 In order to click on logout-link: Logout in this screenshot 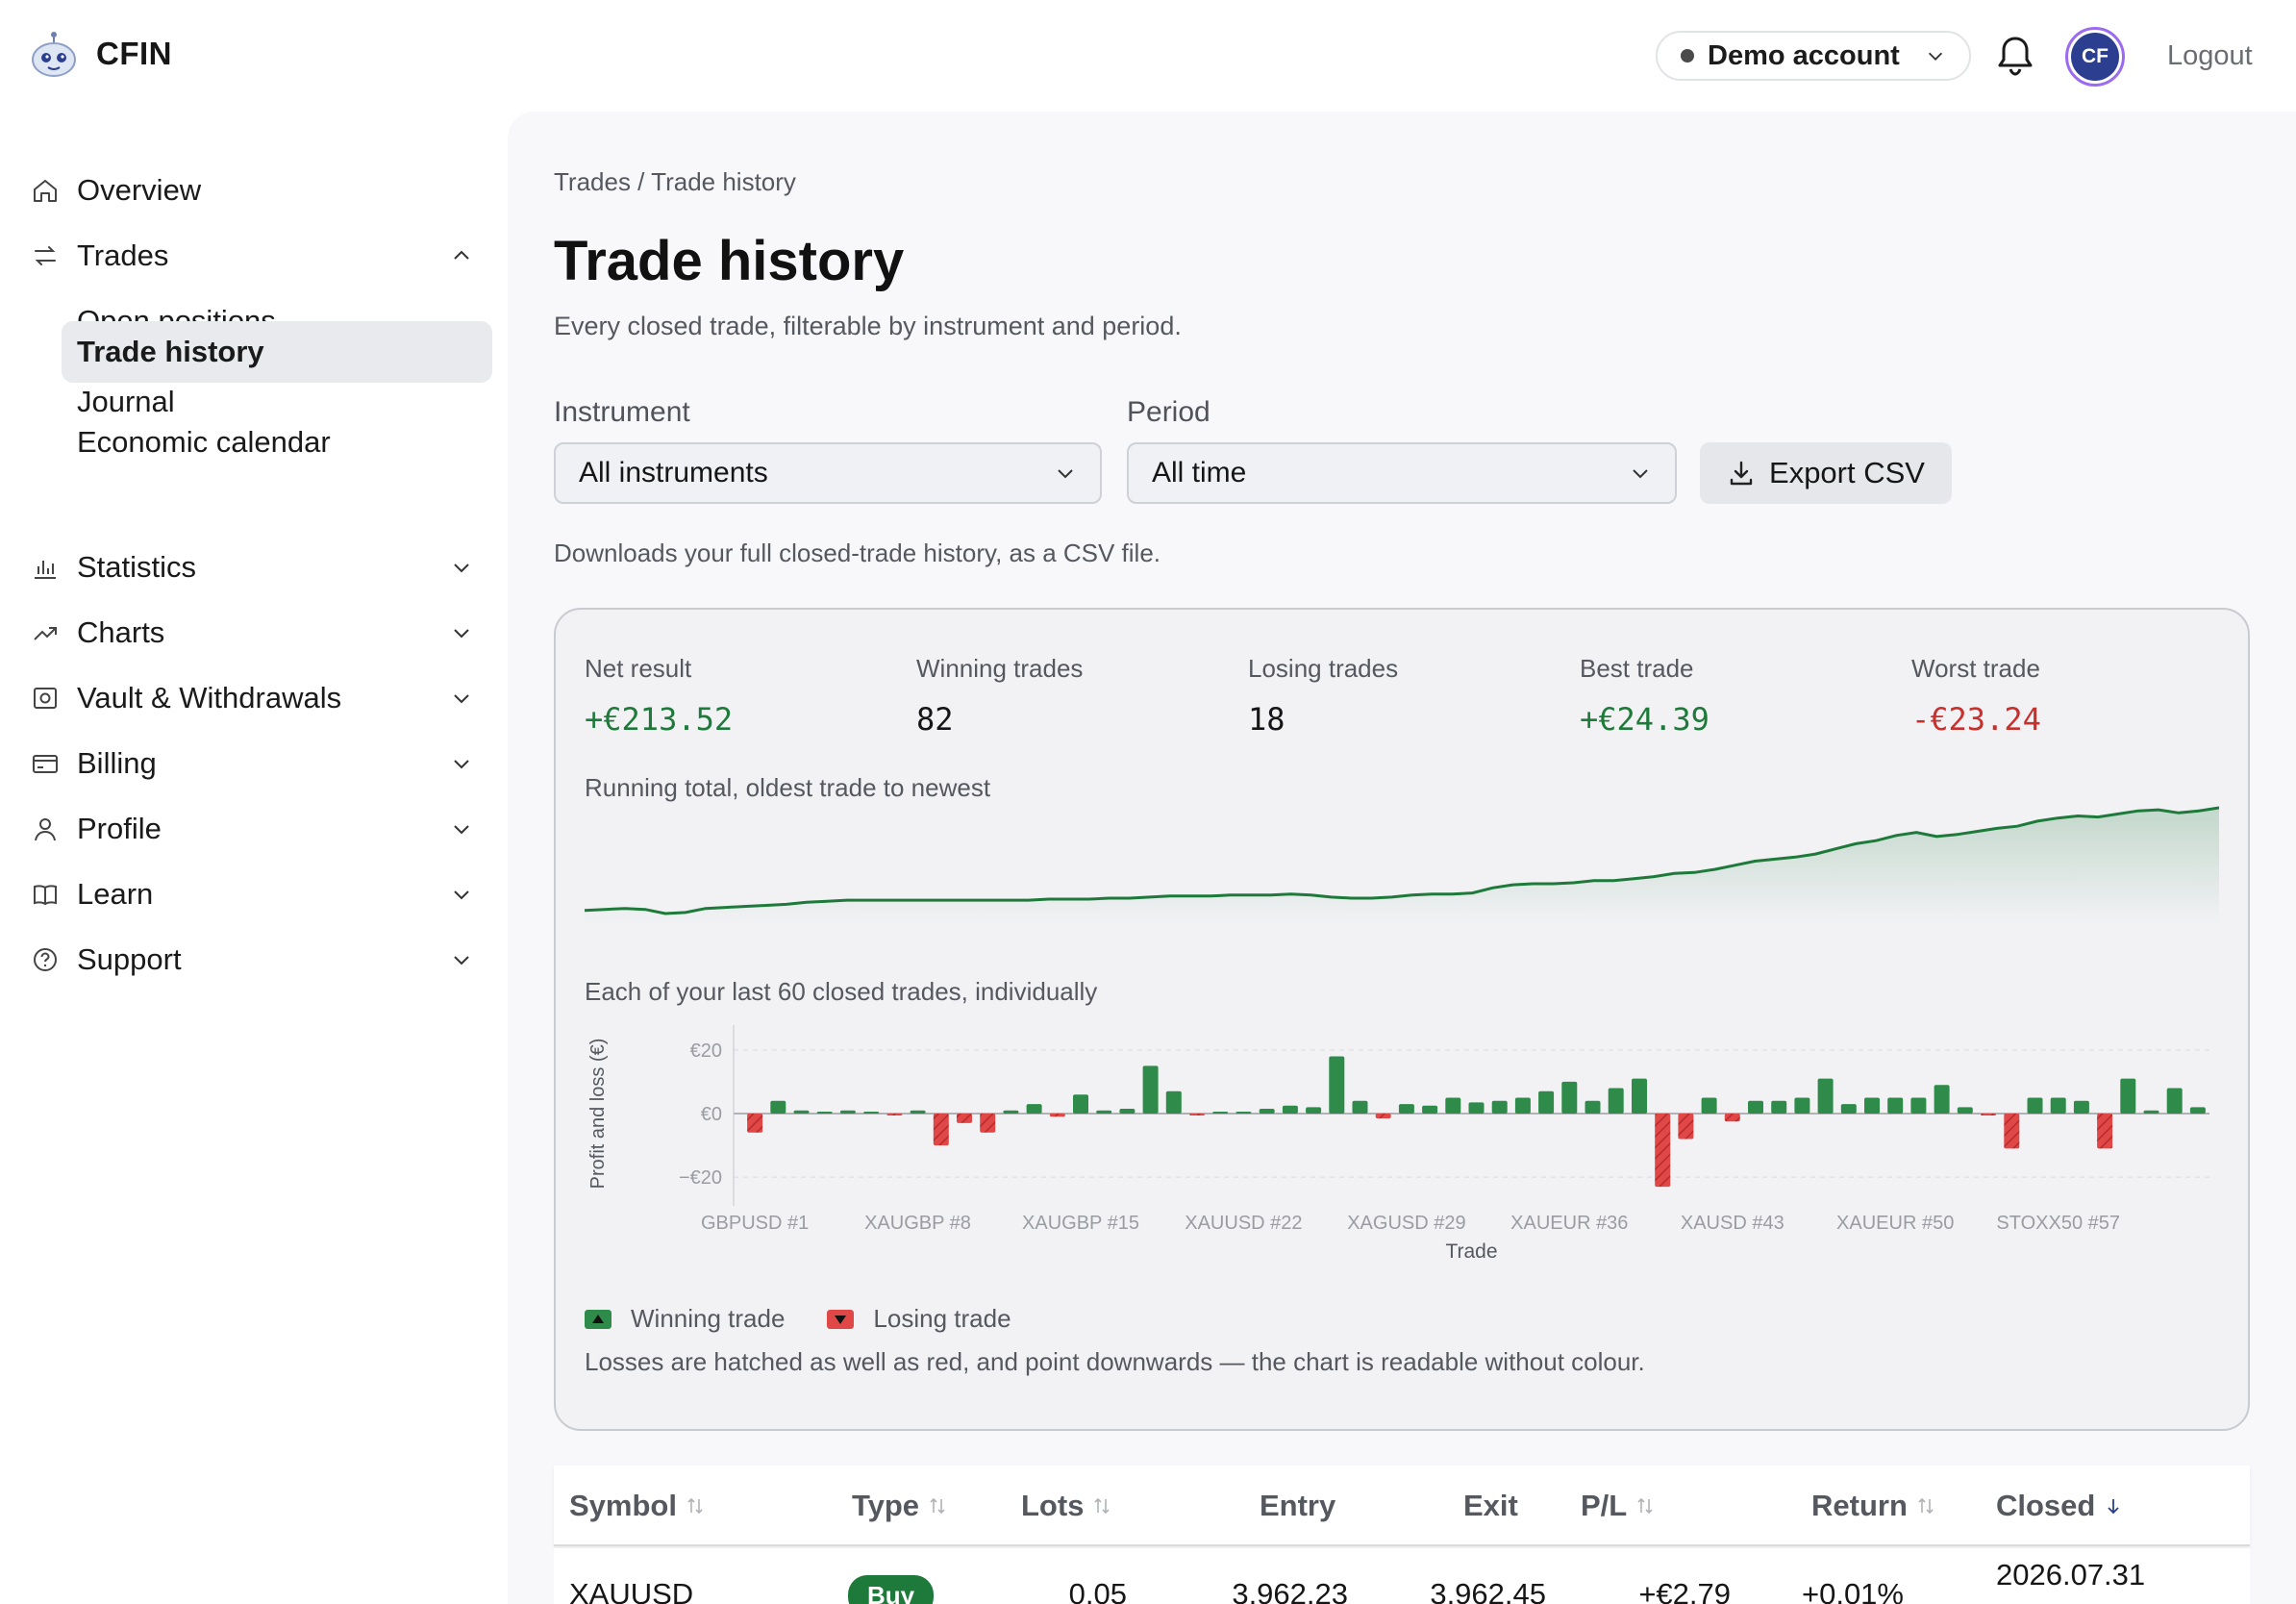, I will do `click(2210, 55)`.